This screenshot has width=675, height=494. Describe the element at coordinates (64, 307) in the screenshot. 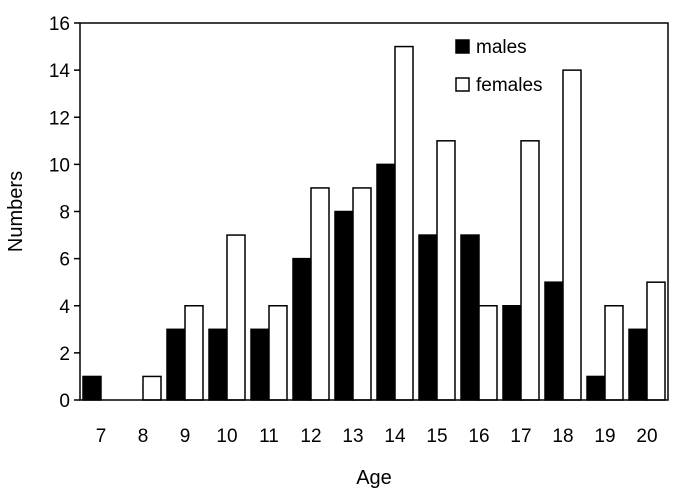

I see `y-tick-label: 4` at that location.